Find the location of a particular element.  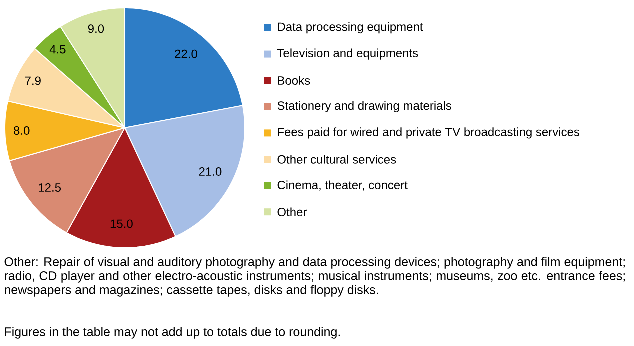

legend-label: Television and equipments is located at coordinates (347, 54).